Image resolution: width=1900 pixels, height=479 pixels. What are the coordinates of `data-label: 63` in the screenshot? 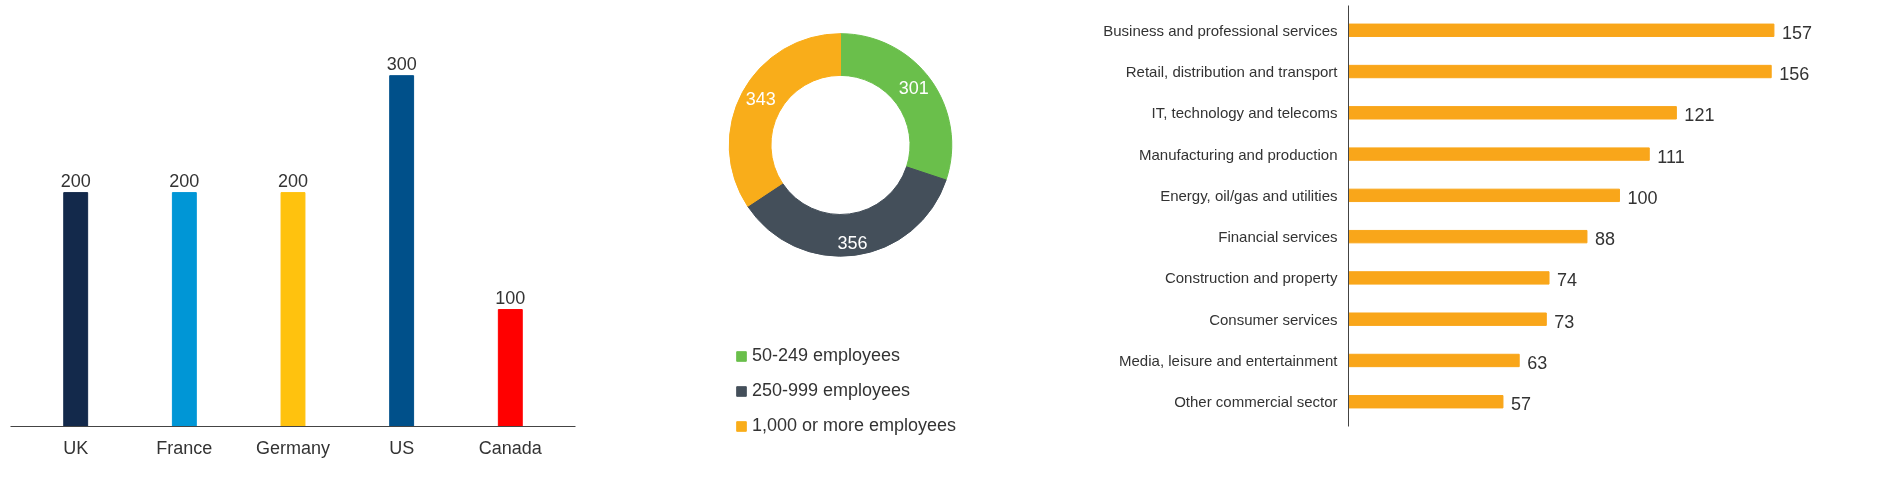 It's located at (1537, 362).